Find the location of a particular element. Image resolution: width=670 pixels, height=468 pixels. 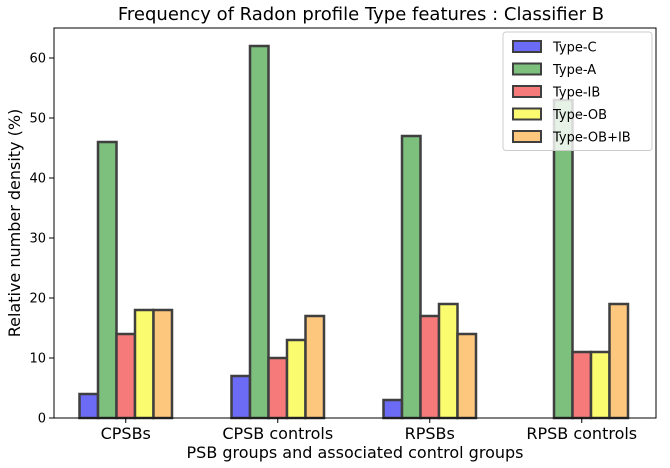

legend: Type-C Type-A Type-IB Type-OB Type-OB+IB is located at coordinates (577, 91).